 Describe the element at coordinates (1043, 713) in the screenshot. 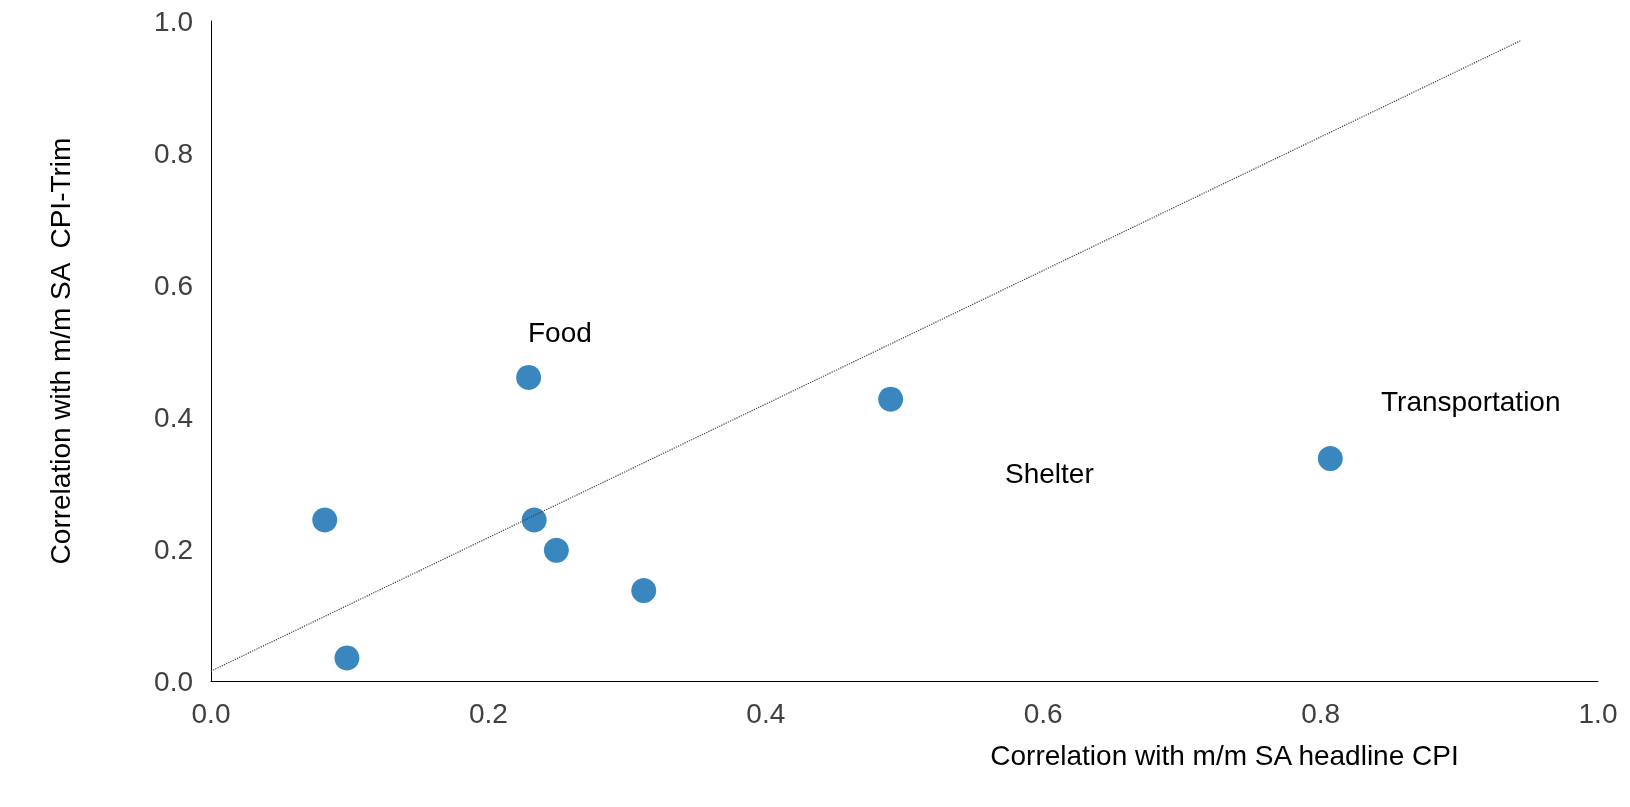

I see `x-tick-label: 0.6` at that location.